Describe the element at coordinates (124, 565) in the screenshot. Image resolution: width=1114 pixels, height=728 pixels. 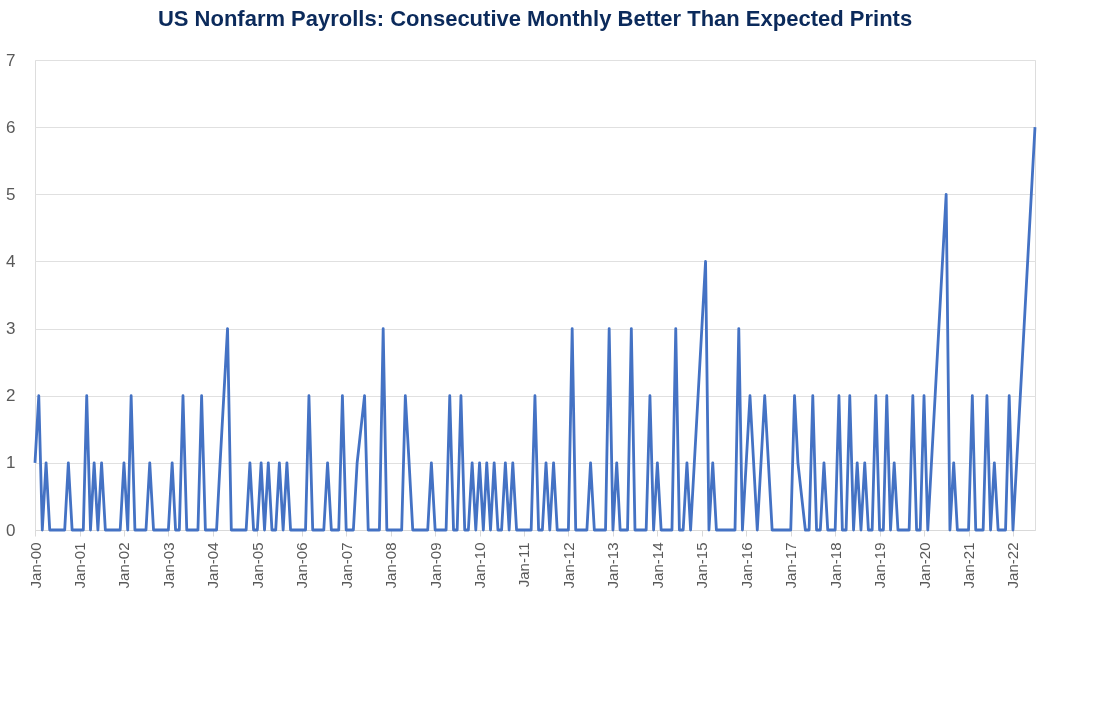
I see `x-tick-label: Jan-02` at that location.